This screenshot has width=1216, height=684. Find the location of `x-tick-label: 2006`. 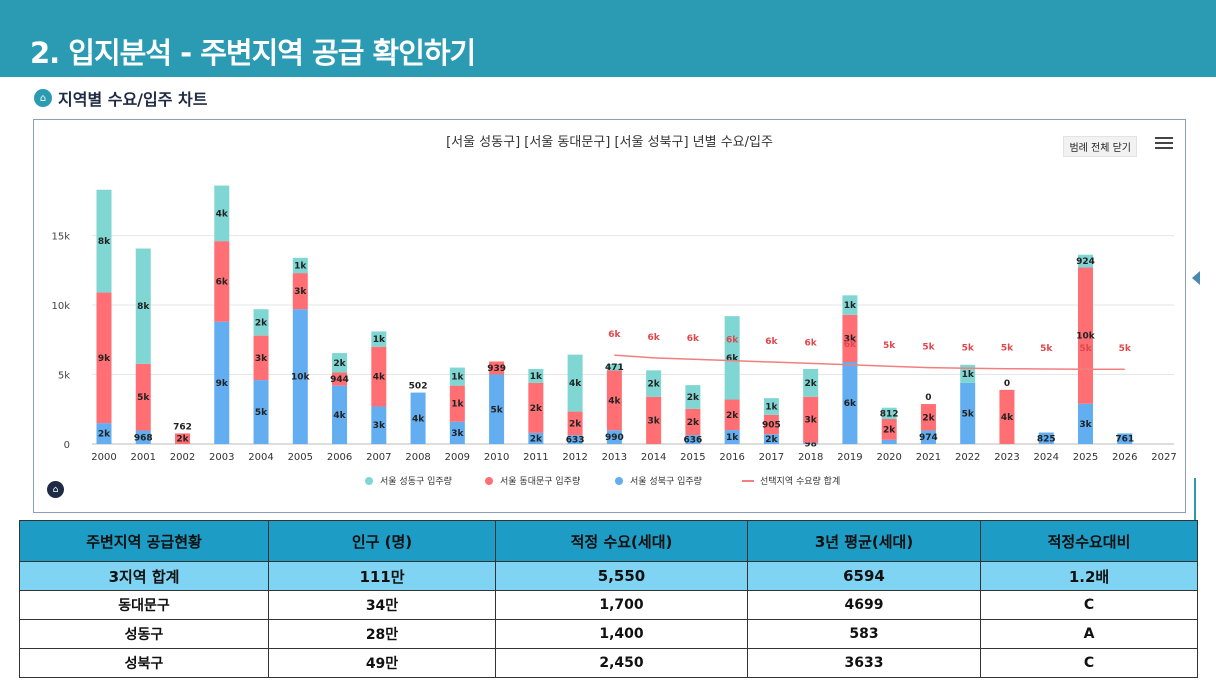

x-tick-label: 2006 is located at coordinates (339, 457).